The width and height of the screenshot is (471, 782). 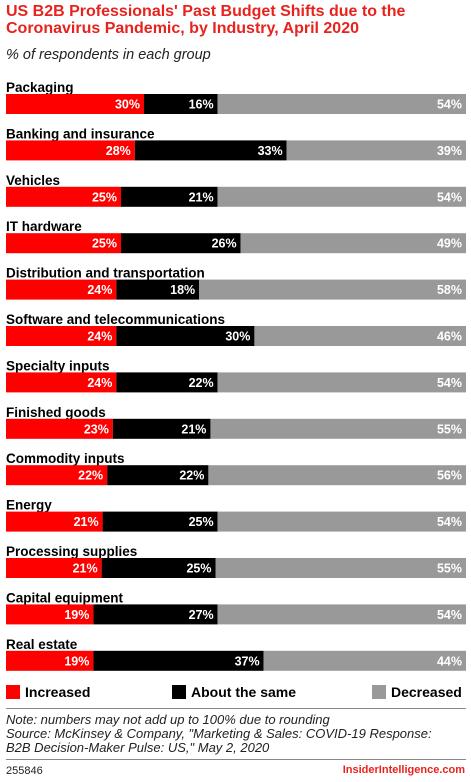 What do you see at coordinates (449, 383) in the screenshot?
I see `data-label-specialty-inputs-decreased: 54%` at bounding box center [449, 383].